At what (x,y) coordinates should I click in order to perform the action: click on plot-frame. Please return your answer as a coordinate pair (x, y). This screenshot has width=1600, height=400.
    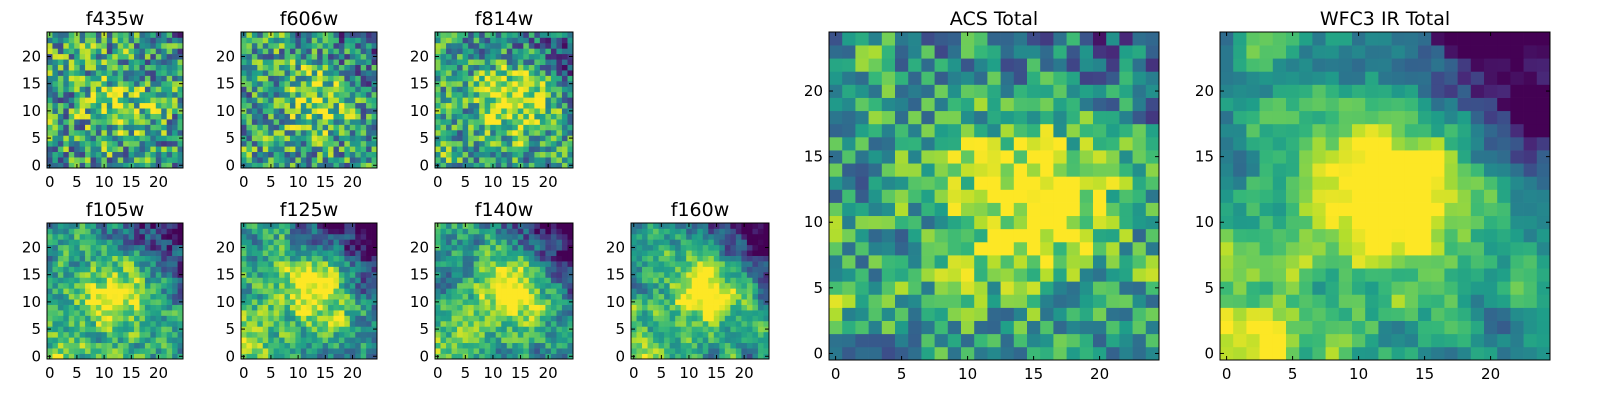
    Looking at the image, I should click on (700, 291).